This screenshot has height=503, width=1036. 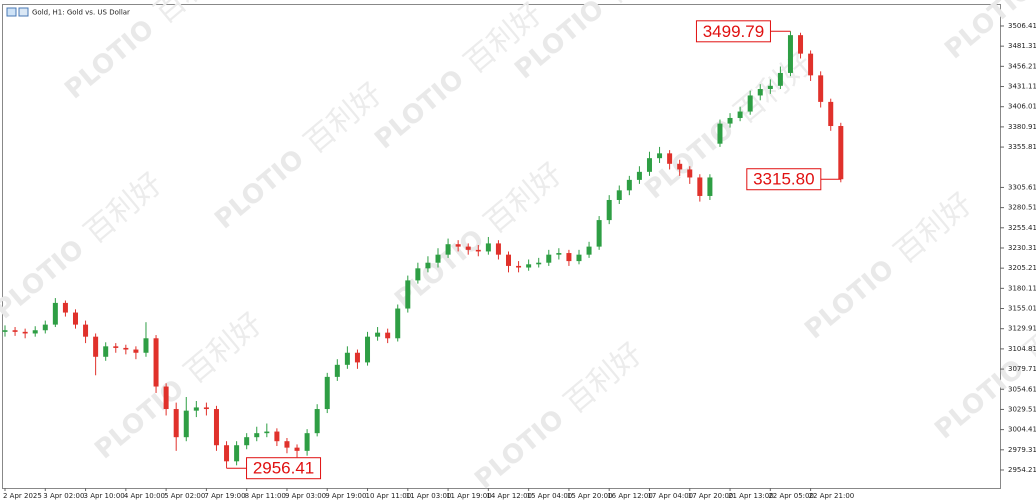 What do you see at coordinates (1022, 147) in the screenshot?
I see `y-tick-label: 3355.81` at bounding box center [1022, 147].